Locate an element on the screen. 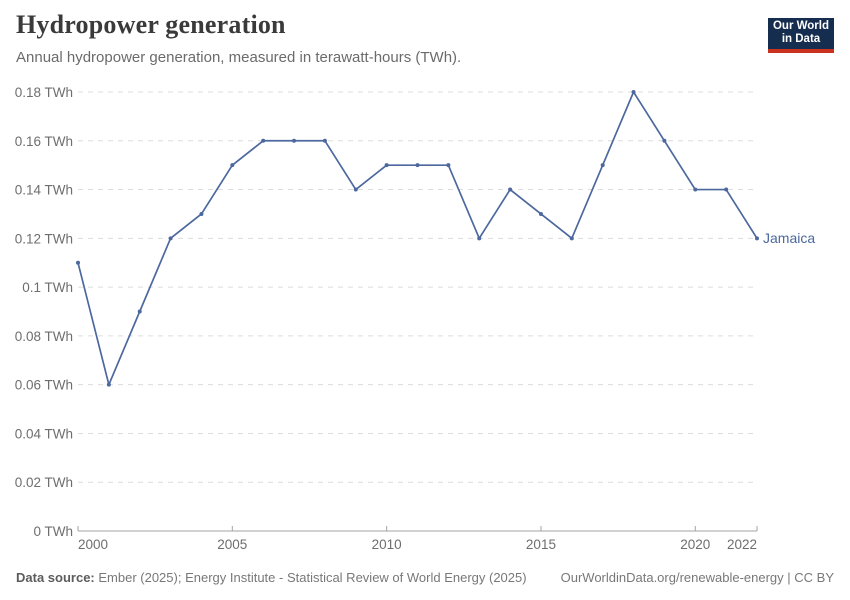  page-title: Hydropower generation is located at coordinates (151, 24).